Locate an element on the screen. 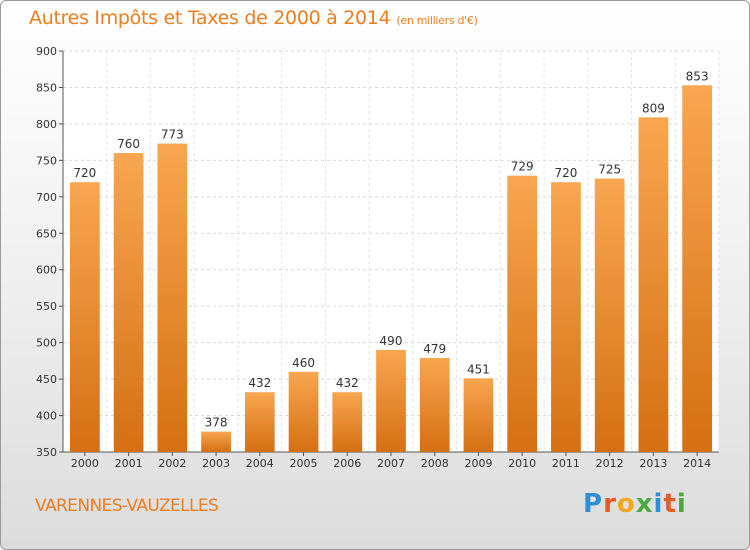  data-label: 729 is located at coordinates (522, 167).